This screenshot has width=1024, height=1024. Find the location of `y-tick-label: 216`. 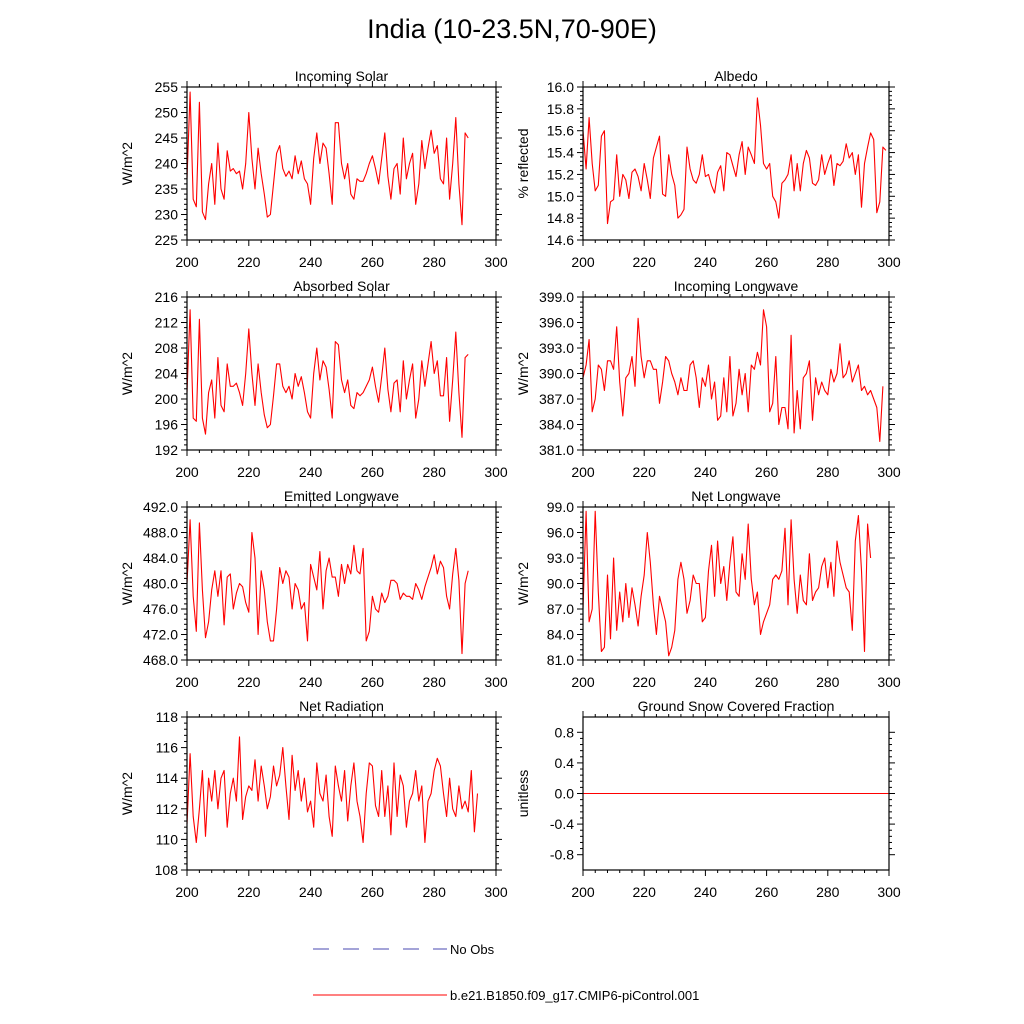

y-tick-label: 216 is located at coordinates (167, 297).